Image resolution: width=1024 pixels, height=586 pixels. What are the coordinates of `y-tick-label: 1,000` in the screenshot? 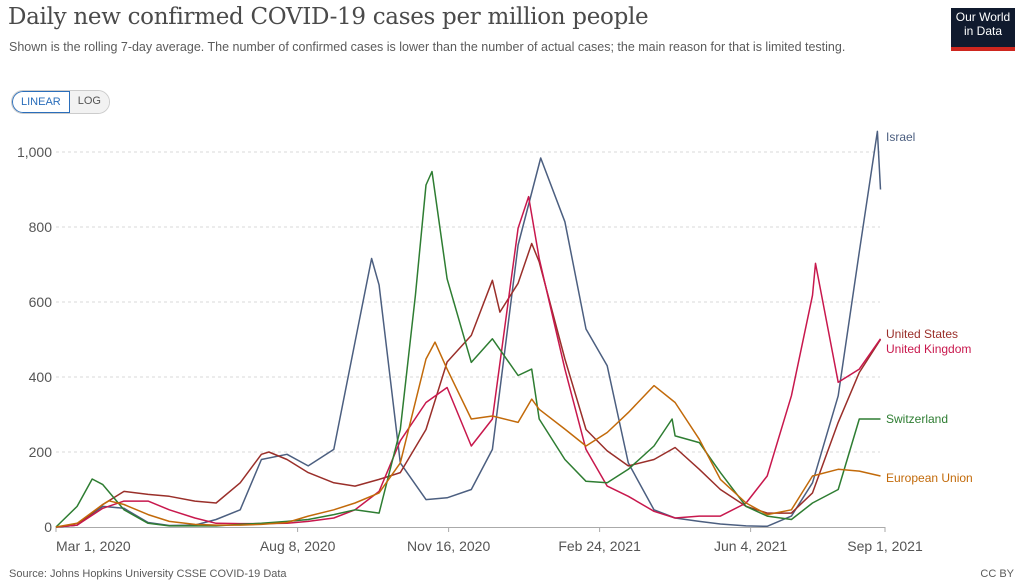 It's located at (34, 152).